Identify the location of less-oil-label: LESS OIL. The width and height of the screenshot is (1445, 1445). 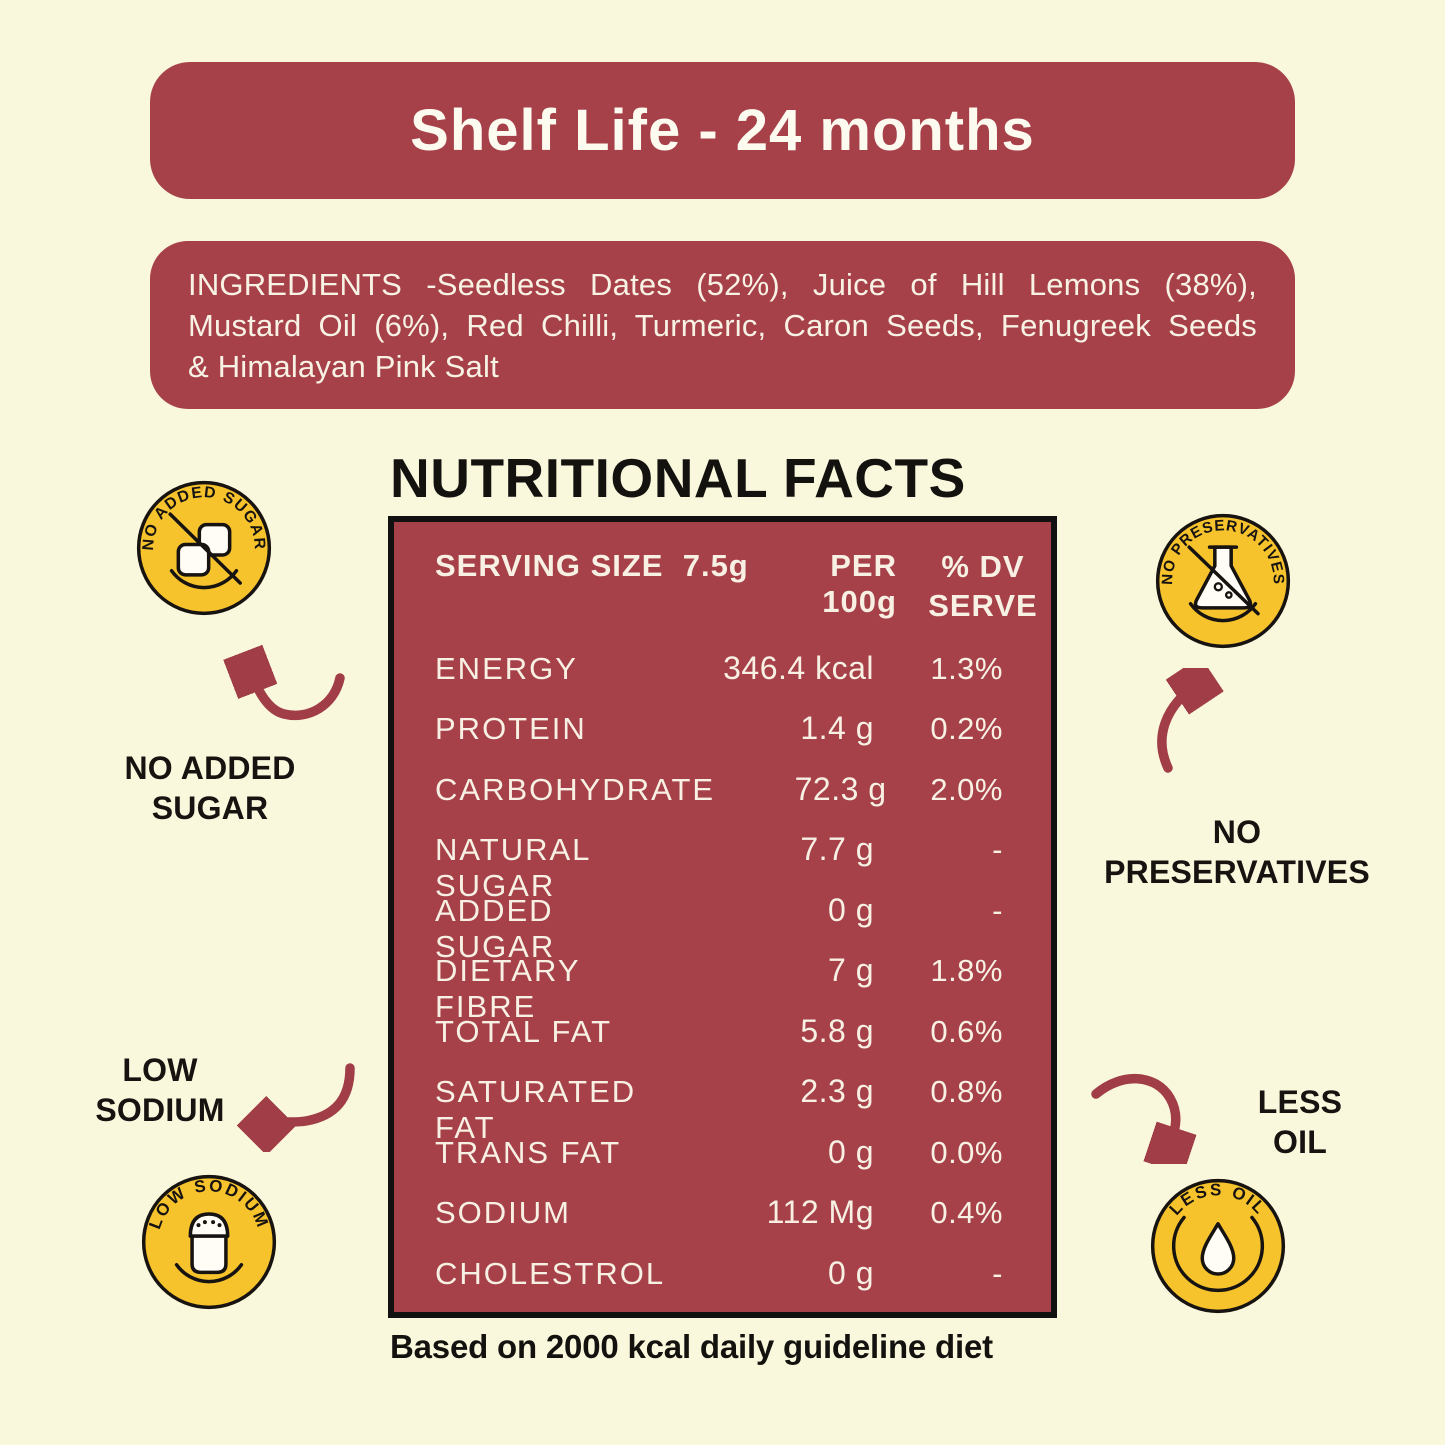
(1300, 1122).